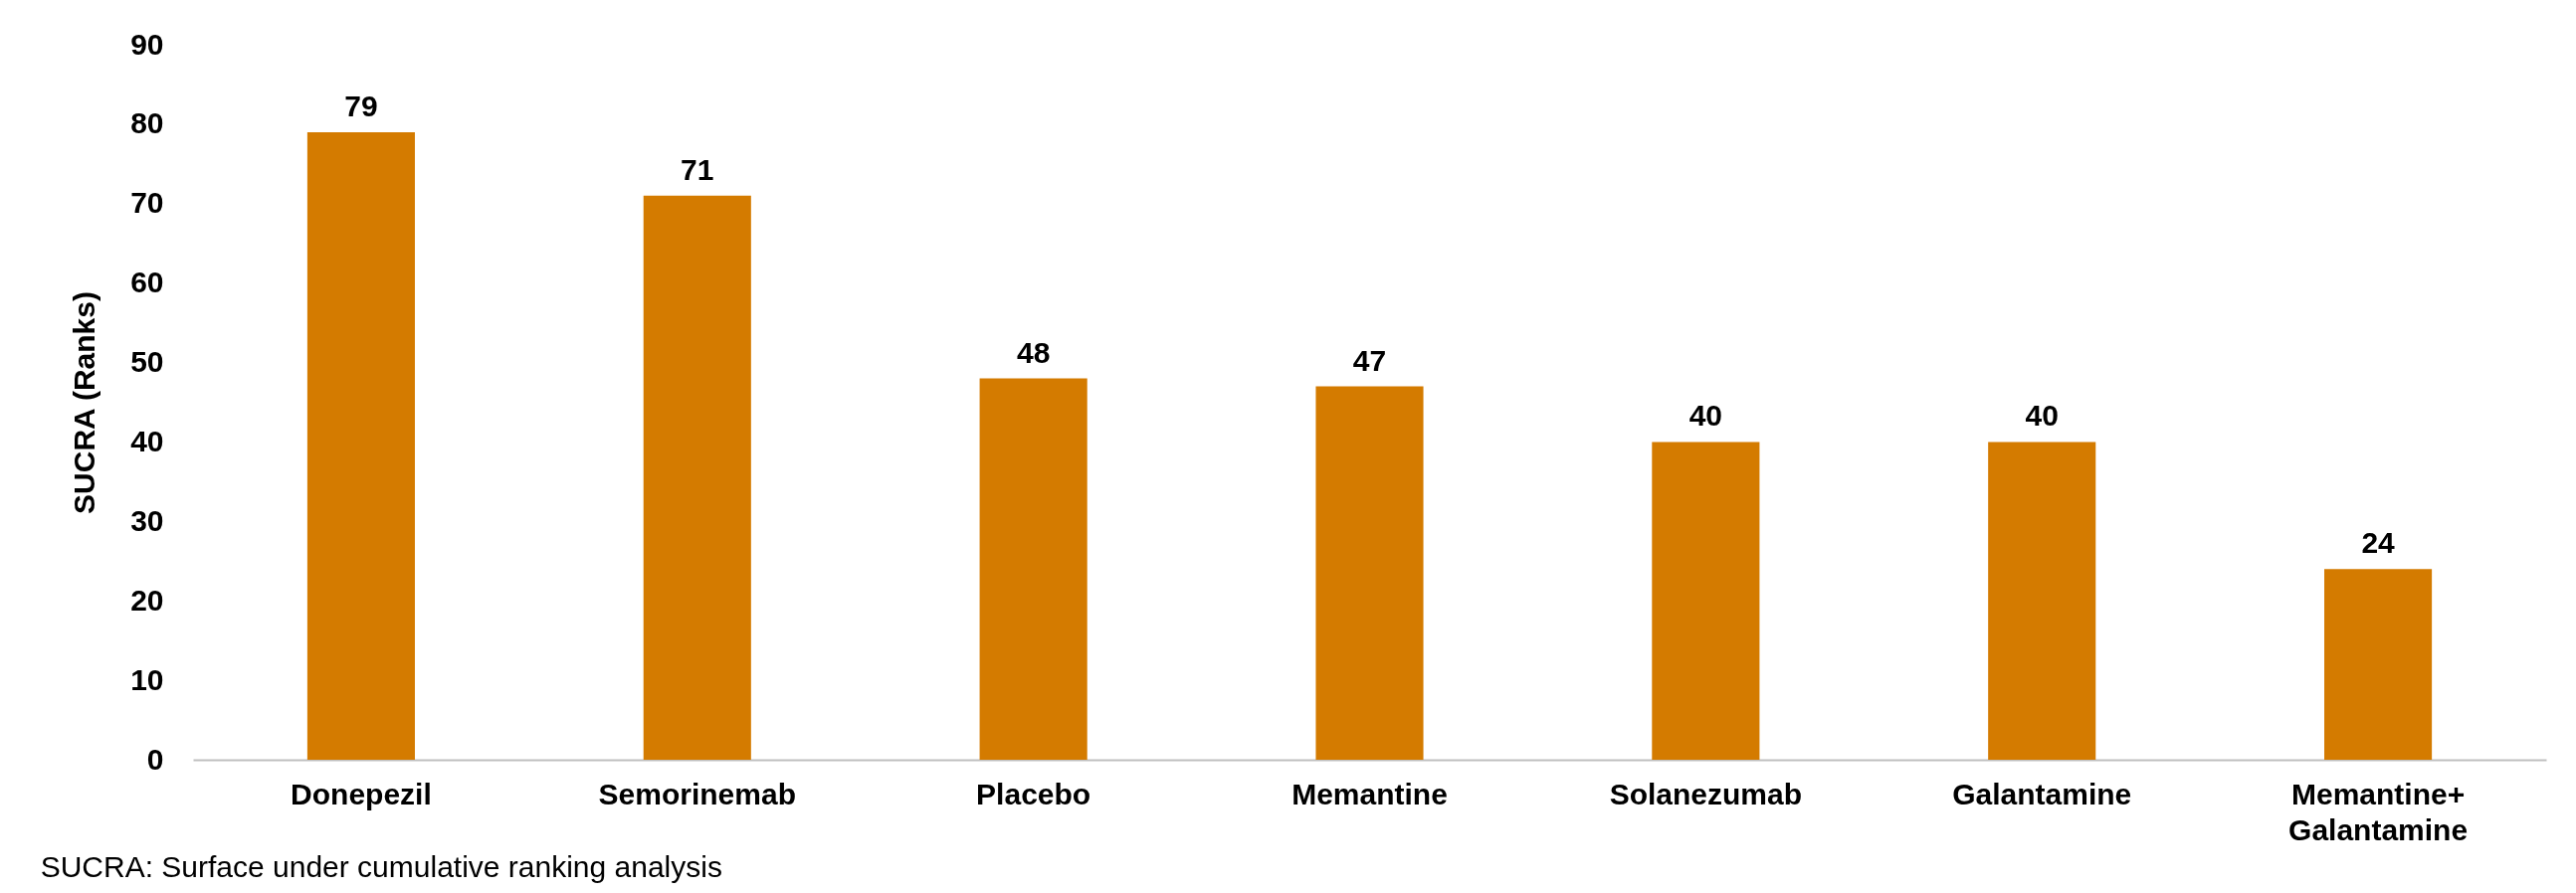 Image resolution: width=2576 pixels, height=893 pixels. I want to click on data-label: 24, so click(2378, 543).